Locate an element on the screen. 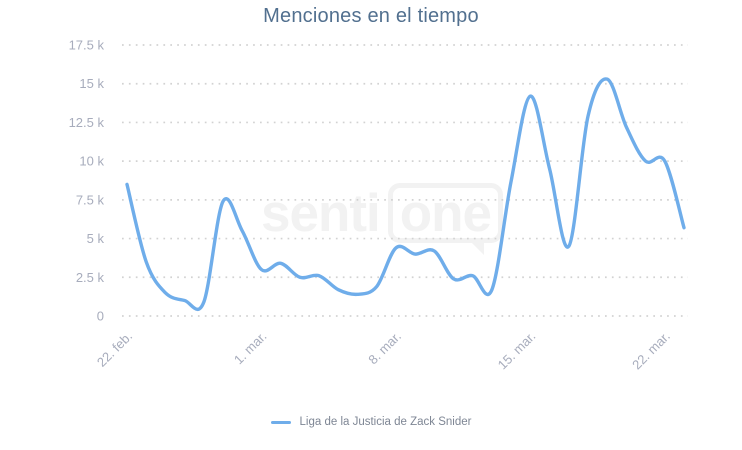  y-axis-tick-label: 0 is located at coordinates (100, 316).